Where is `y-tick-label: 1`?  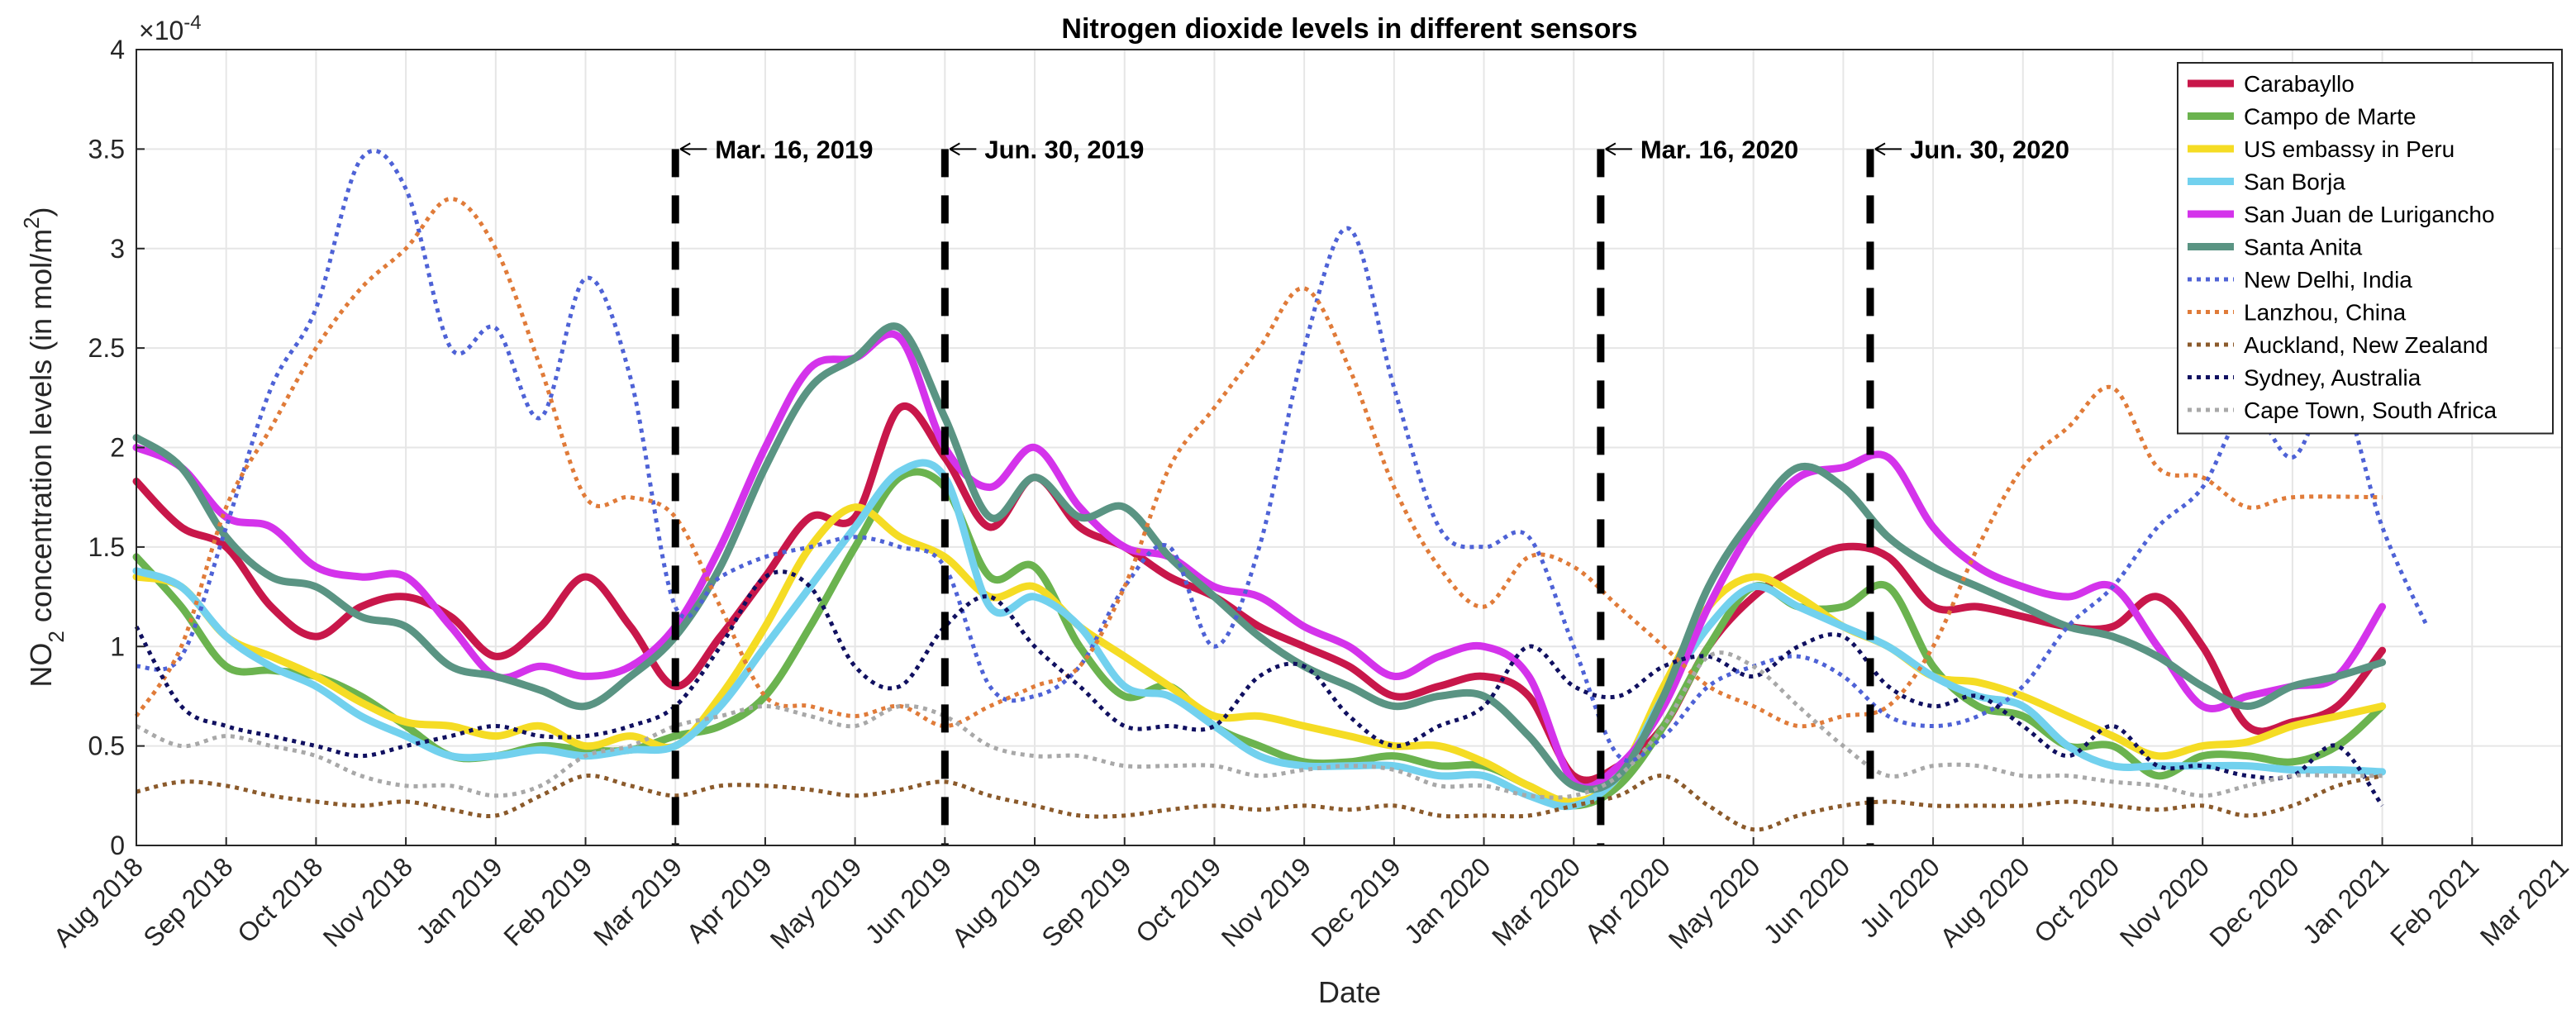
y-tick-label: 1 is located at coordinates (118, 646).